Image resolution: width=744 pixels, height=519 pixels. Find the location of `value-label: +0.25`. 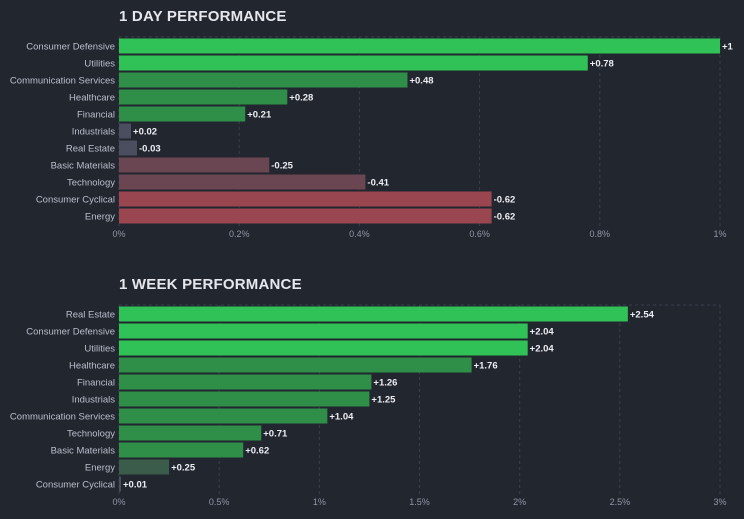

value-label: +0.25 is located at coordinates (183, 468).